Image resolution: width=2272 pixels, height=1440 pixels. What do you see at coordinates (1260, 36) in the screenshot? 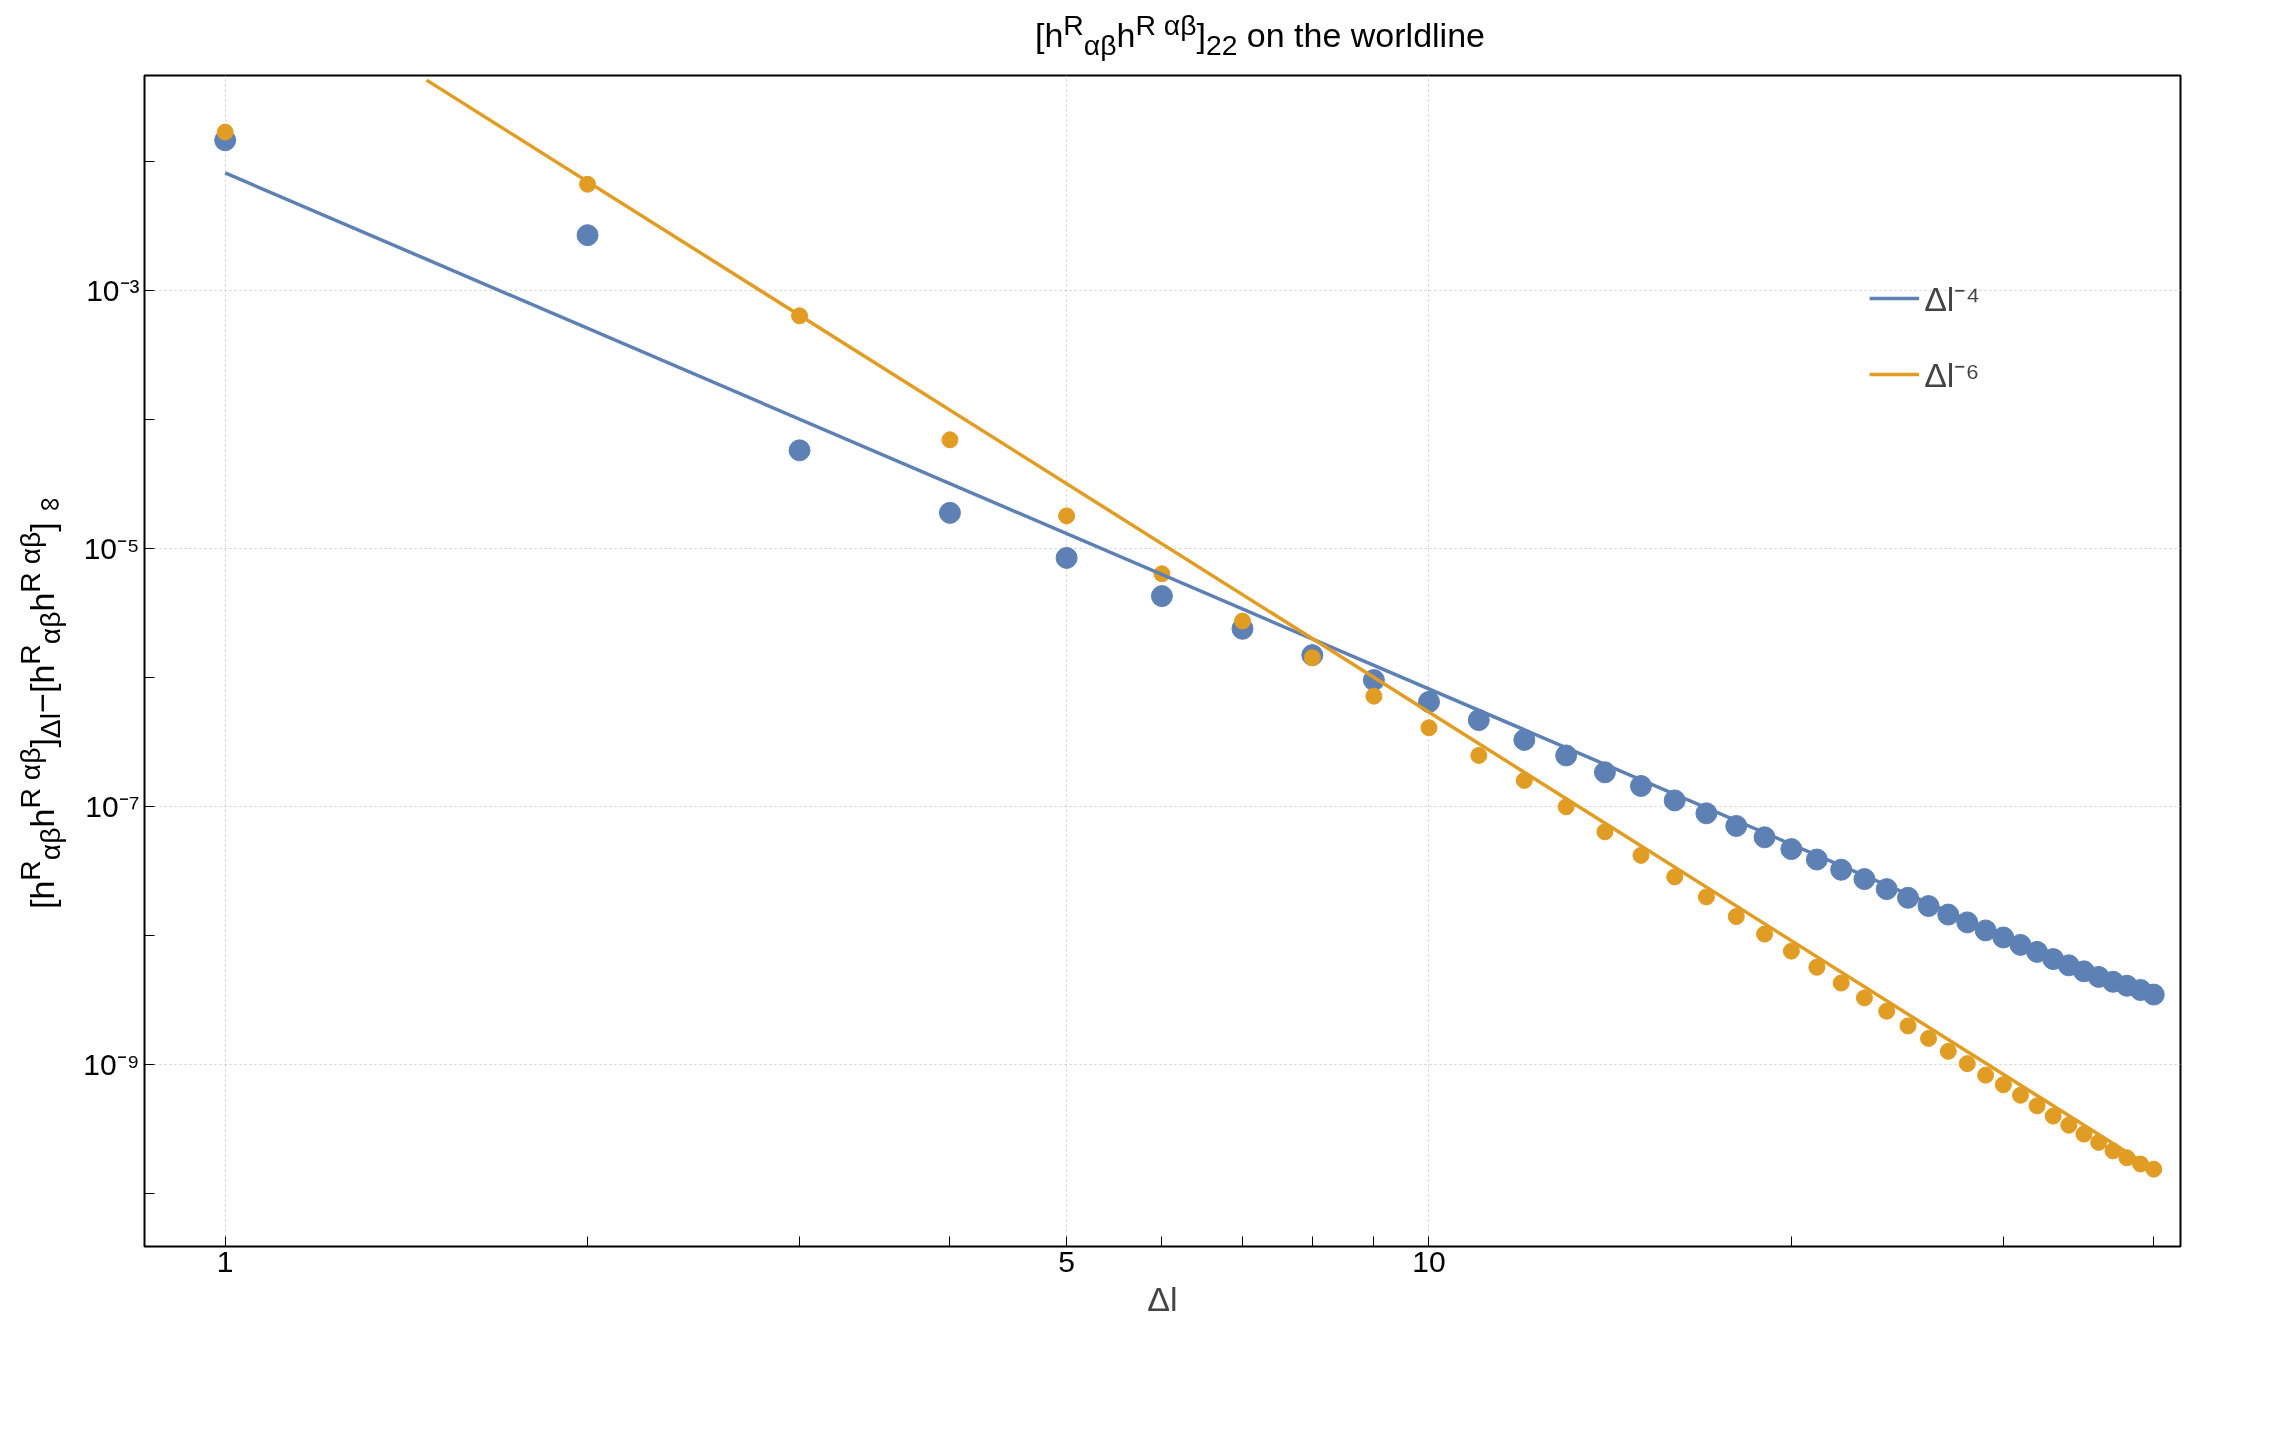
I see `chart-title: [h$^{R}$$_{αβ}$h$^{R αβ}$]$_{22}$ on the worldline` at bounding box center [1260, 36].